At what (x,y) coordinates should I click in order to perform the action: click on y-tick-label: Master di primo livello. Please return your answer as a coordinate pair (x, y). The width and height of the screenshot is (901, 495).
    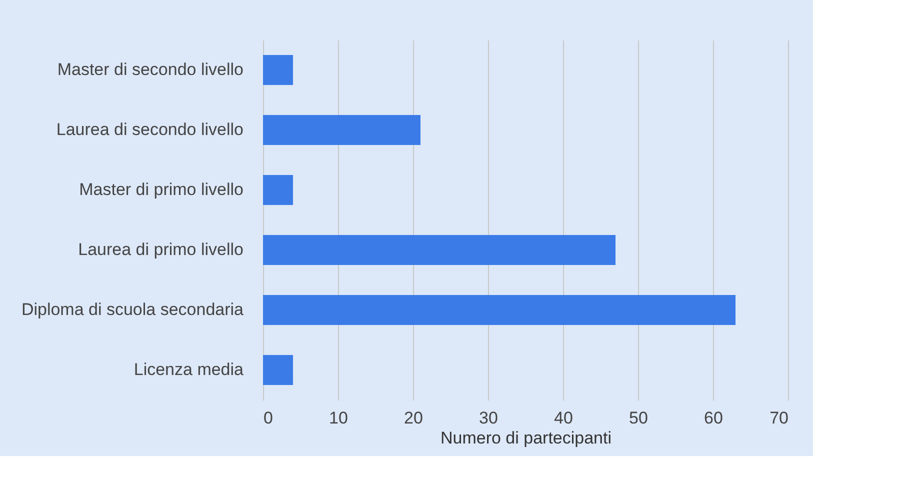
    Looking at the image, I should click on (161, 189).